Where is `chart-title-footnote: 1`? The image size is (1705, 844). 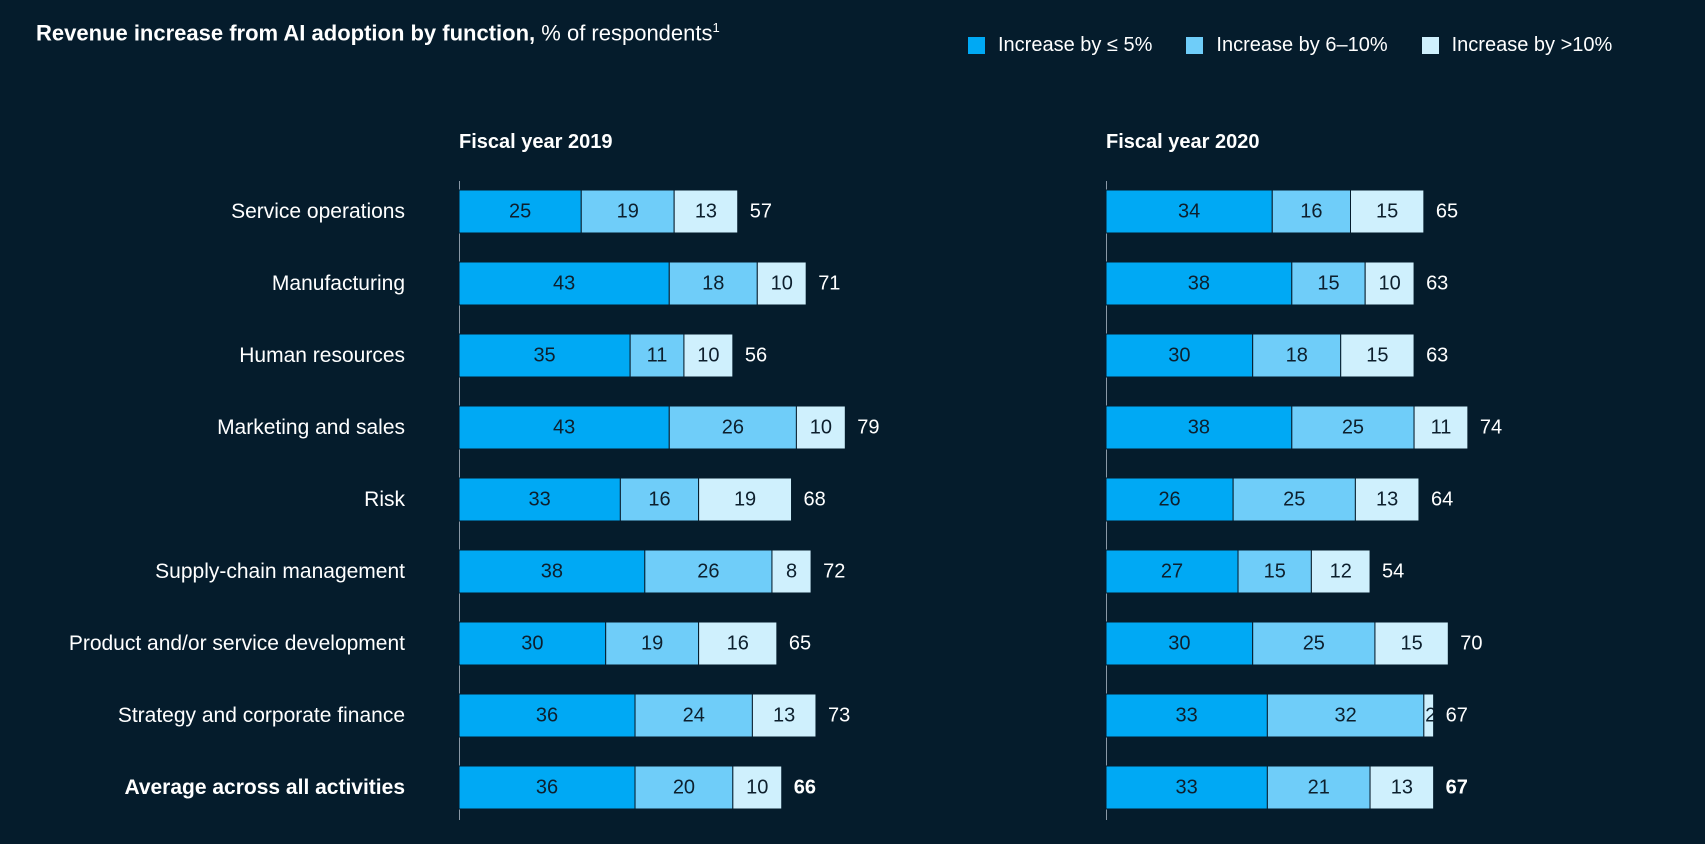
chart-title-footnote: 1 is located at coordinates (716, 27).